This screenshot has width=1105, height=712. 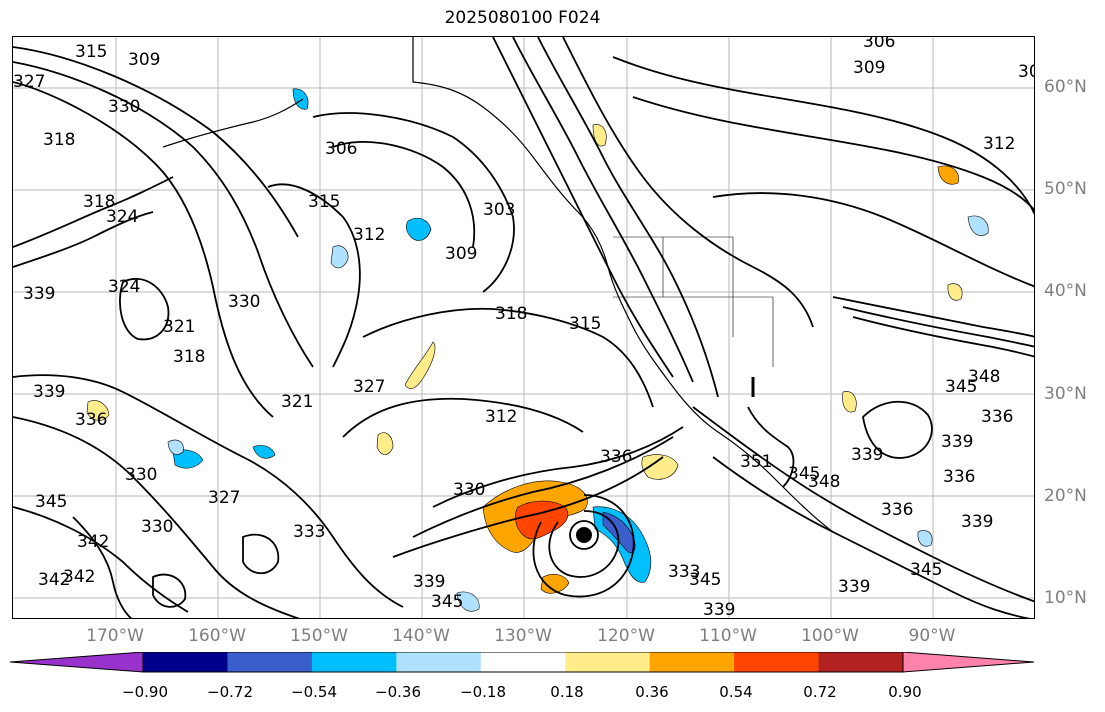 I want to click on strong-positive-anomaly-area, so click(x=541, y=520).